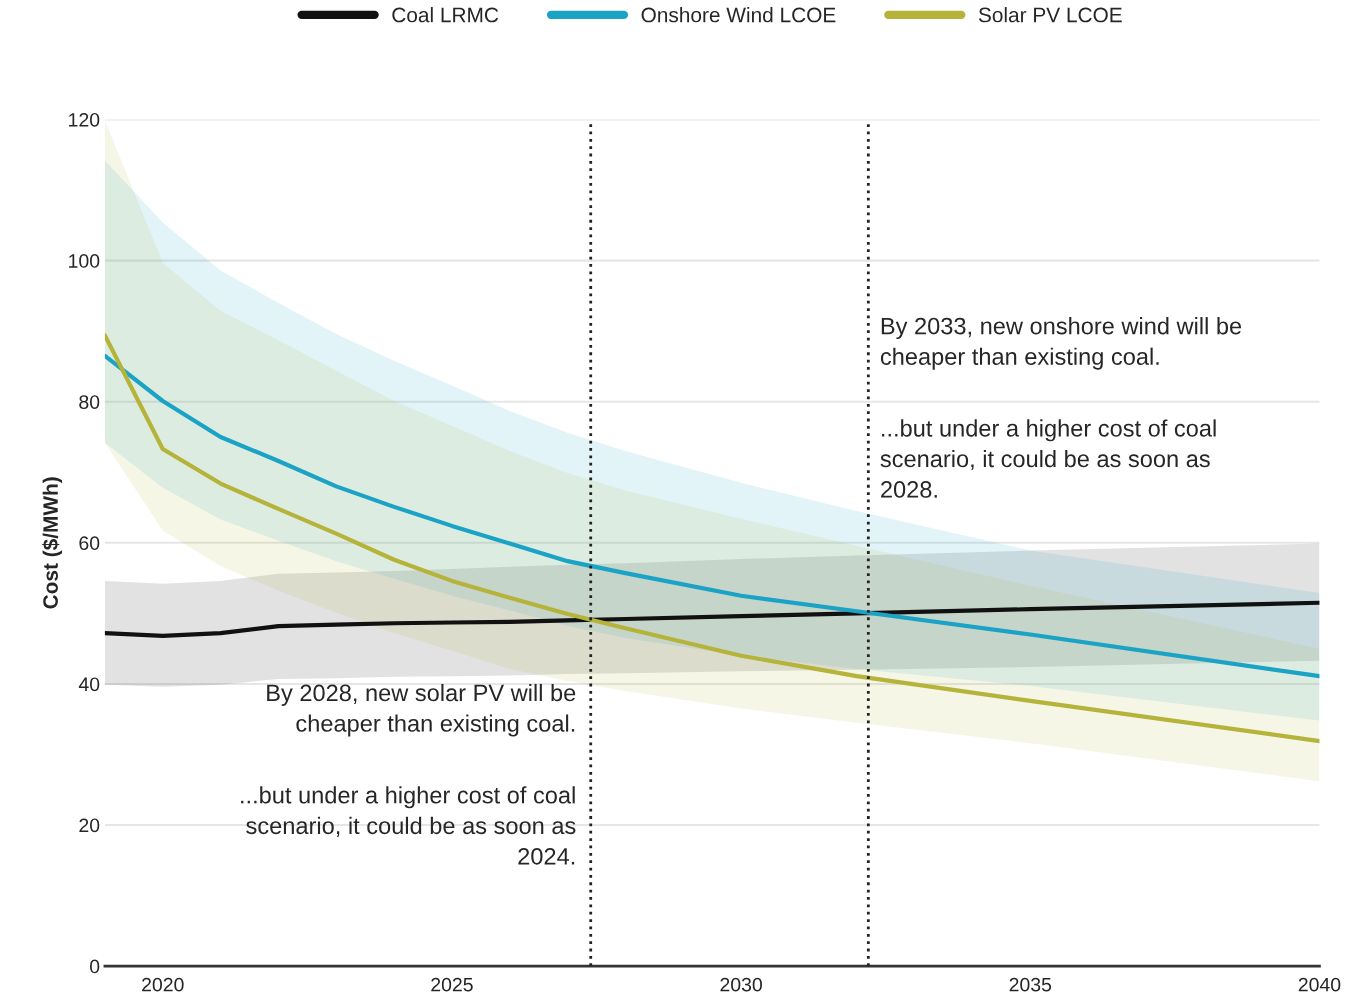 The height and width of the screenshot is (996, 1345). What do you see at coordinates (1048, 458) in the screenshot?
I see `annotation: ...but under a higher cost of coal scenario, it could be as soon as 2028.` at bounding box center [1048, 458].